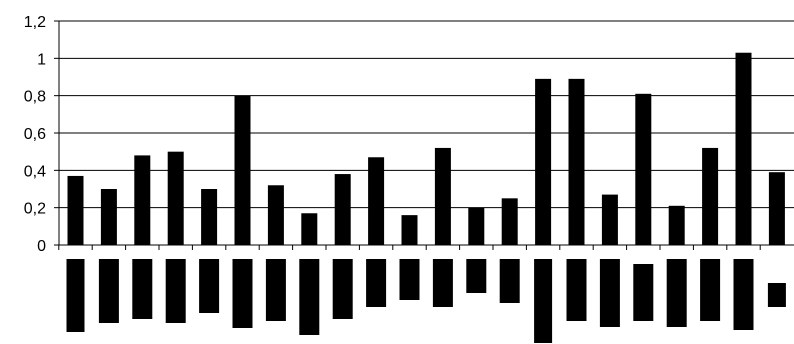  I want to click on y-tick-label: 0,4, so click(35, 171).